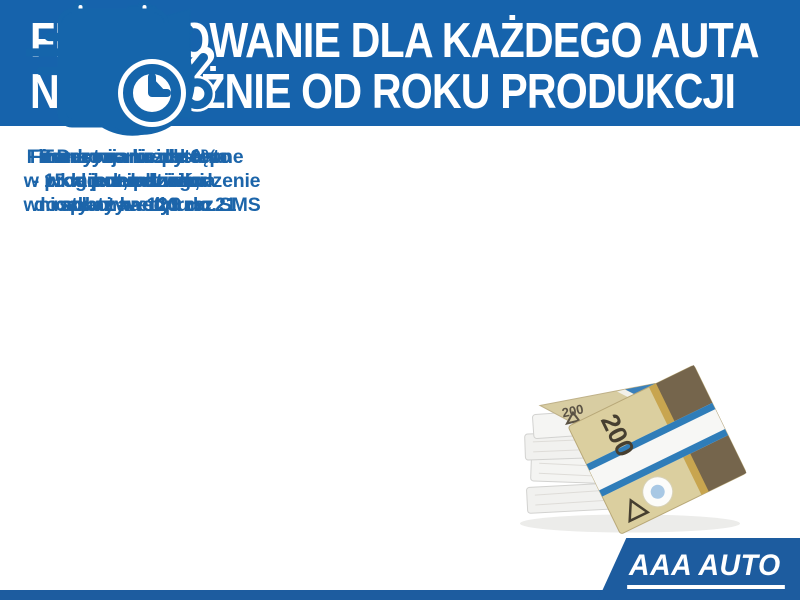 The image size is (800, 600). I want to click on caption-line: Decyzja kredytowa, so click(142, 157).